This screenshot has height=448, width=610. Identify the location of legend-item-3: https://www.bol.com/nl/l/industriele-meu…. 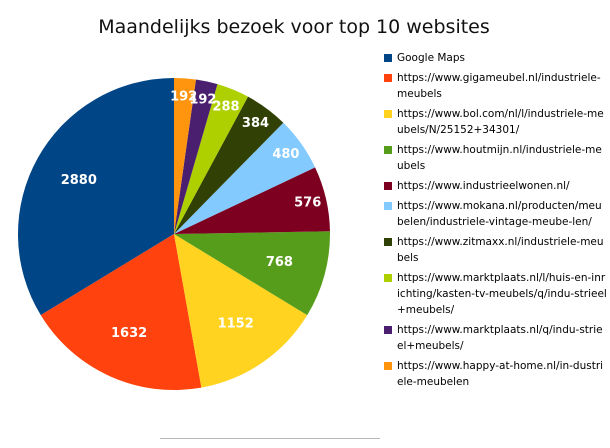
(497, 122).